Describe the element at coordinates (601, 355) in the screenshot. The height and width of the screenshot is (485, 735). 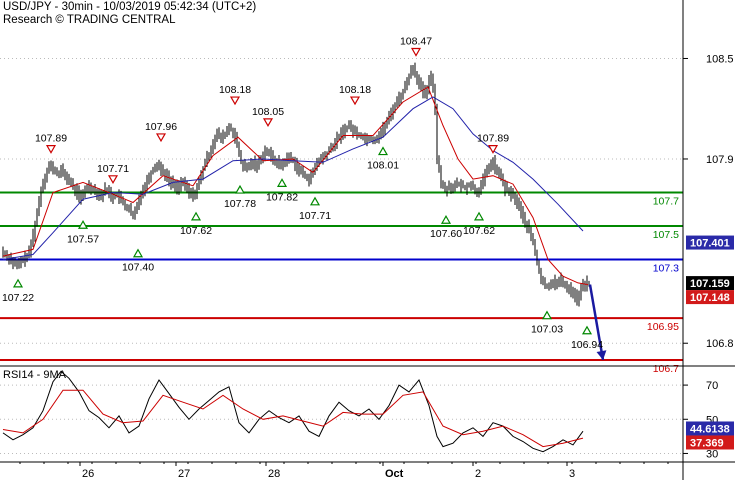
I see `projection-arrowhead` at that location.